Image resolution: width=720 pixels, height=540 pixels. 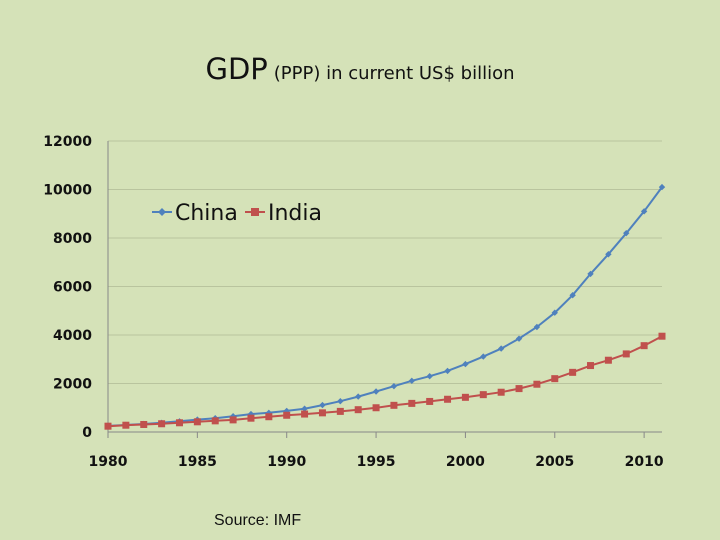 I want to click on chart-title: GDP (PPP) in current US$ billion, so click(x=360, y=69).